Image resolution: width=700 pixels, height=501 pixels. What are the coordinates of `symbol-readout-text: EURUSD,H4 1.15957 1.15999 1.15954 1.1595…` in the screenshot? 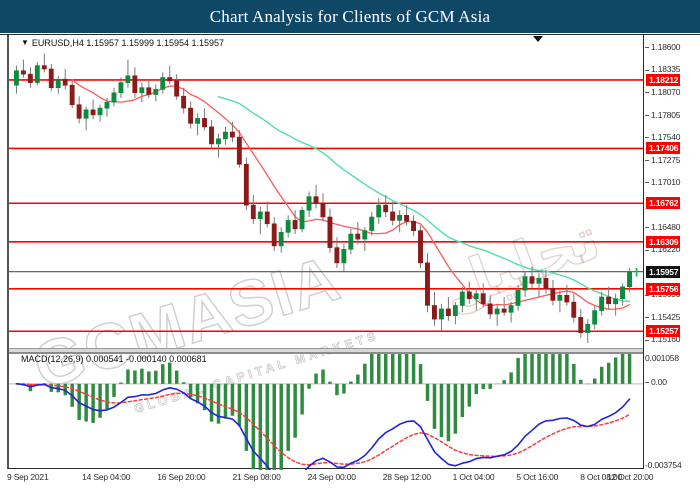 It's located at (128, 43).